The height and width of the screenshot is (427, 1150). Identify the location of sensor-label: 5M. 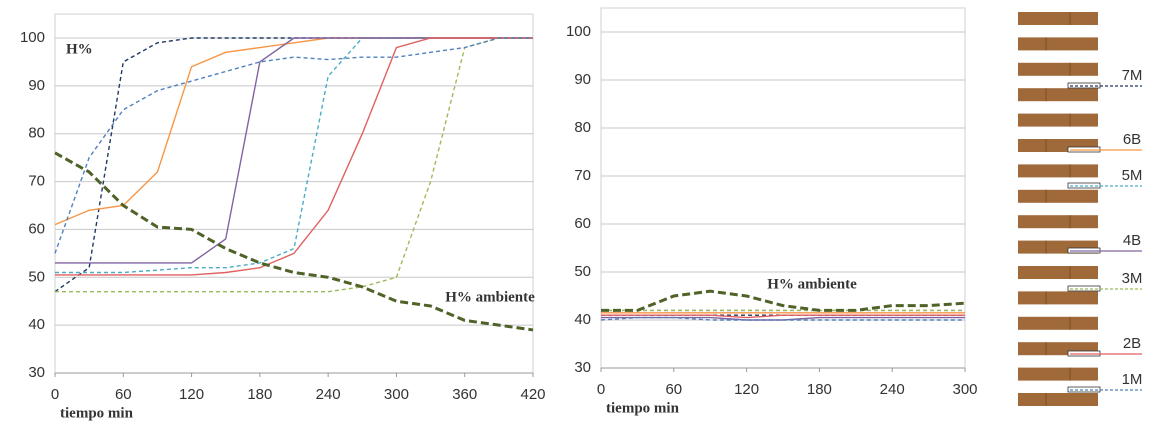
(1132, 175).